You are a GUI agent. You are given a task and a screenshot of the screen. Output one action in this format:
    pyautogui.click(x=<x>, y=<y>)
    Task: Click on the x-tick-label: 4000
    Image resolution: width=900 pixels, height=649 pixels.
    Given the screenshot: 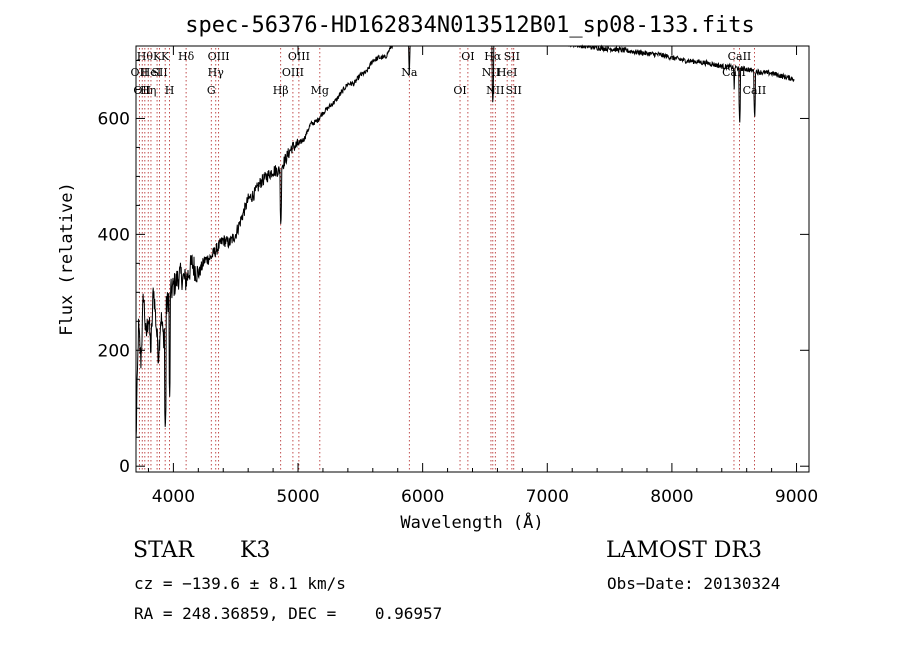 What is the action you would take?
    pyautogui.click(x=173, y=497)
    